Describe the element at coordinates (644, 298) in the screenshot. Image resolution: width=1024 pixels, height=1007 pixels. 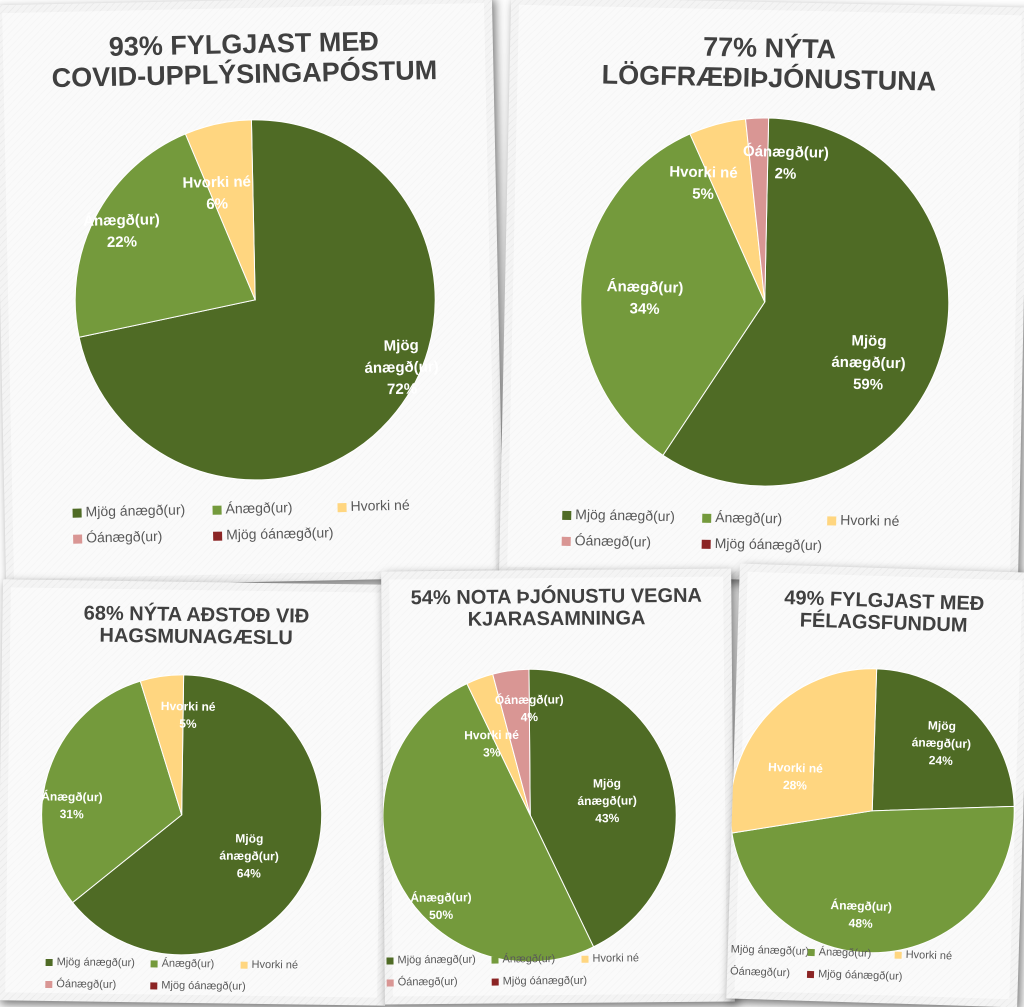
I see `data-label-n-g-ur: Ánægð(ur)34%` at that location.